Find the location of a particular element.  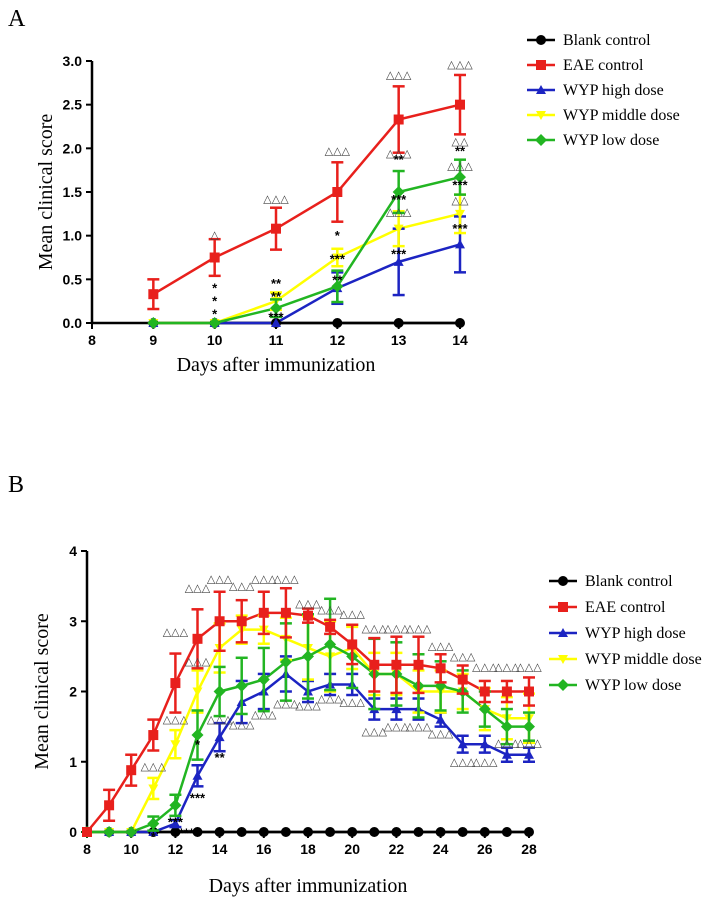

panel-a-x-tick-label: 11 is located at coordinates (276, 340).